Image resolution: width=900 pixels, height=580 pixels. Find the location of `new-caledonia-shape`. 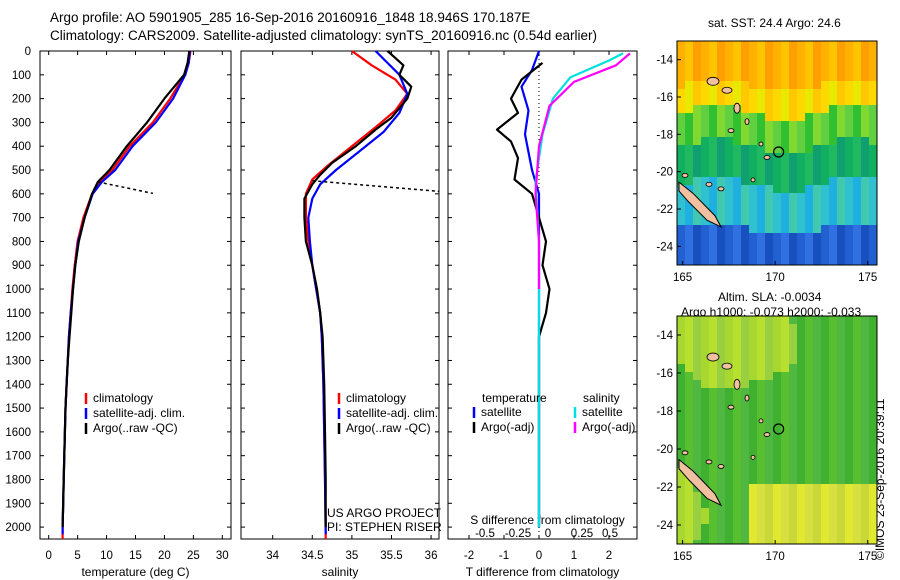

new-caledonia-shape is located at coordinates (700, 482).